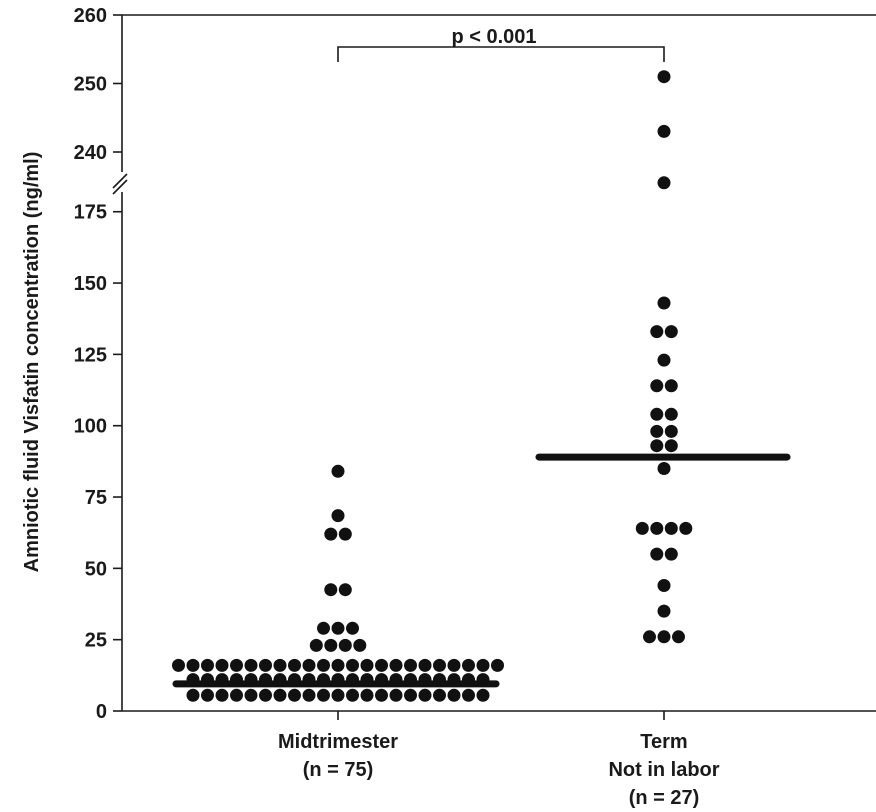  What do you see at coordinates (664, 798) in the screenshot?
I see `x-category-label: (n = 27)` at bounding box center [664, 798].